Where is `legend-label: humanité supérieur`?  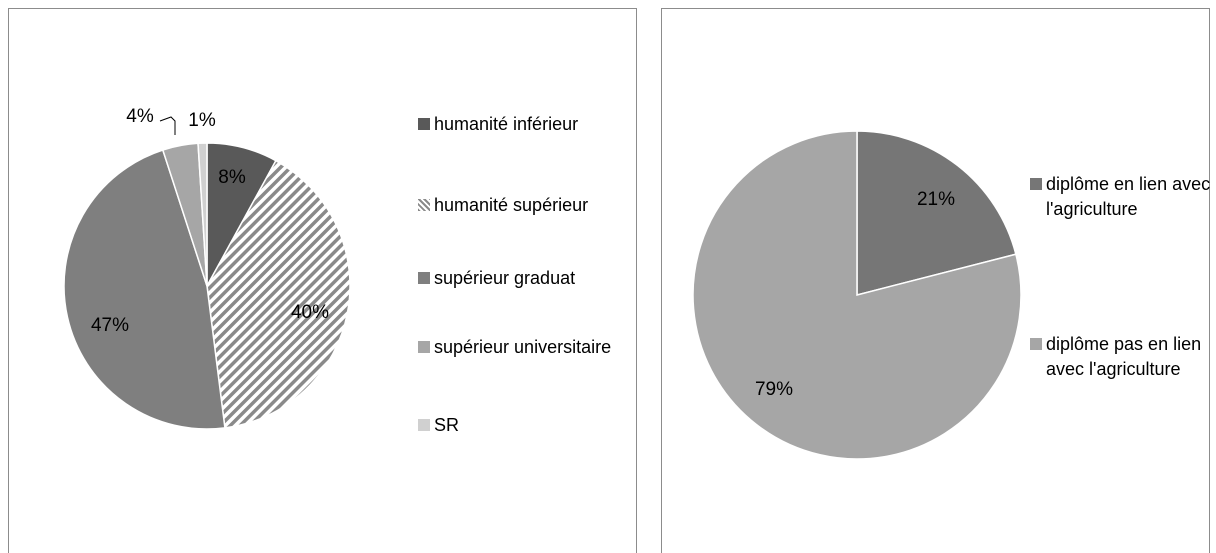
legend-label: humanité supérieur is located at coordinates (511, 205).